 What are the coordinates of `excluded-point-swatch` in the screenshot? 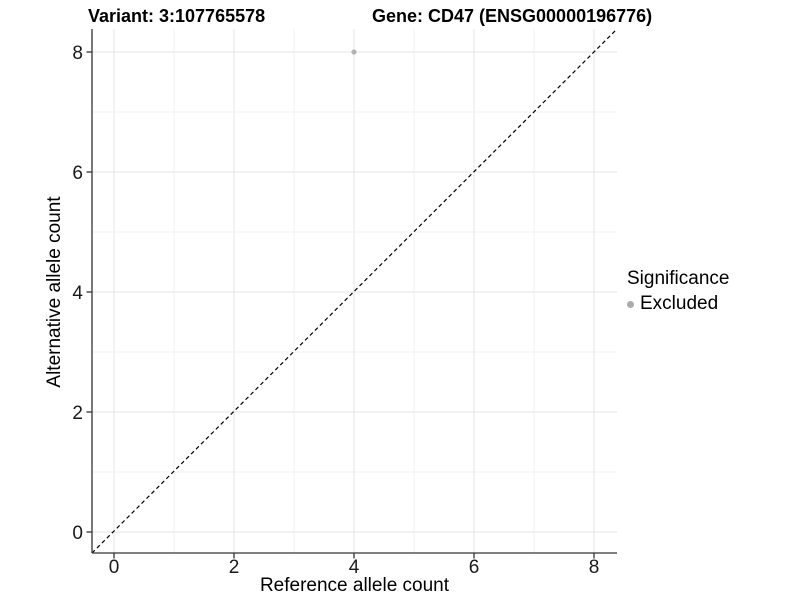 It's located at (630, 304).